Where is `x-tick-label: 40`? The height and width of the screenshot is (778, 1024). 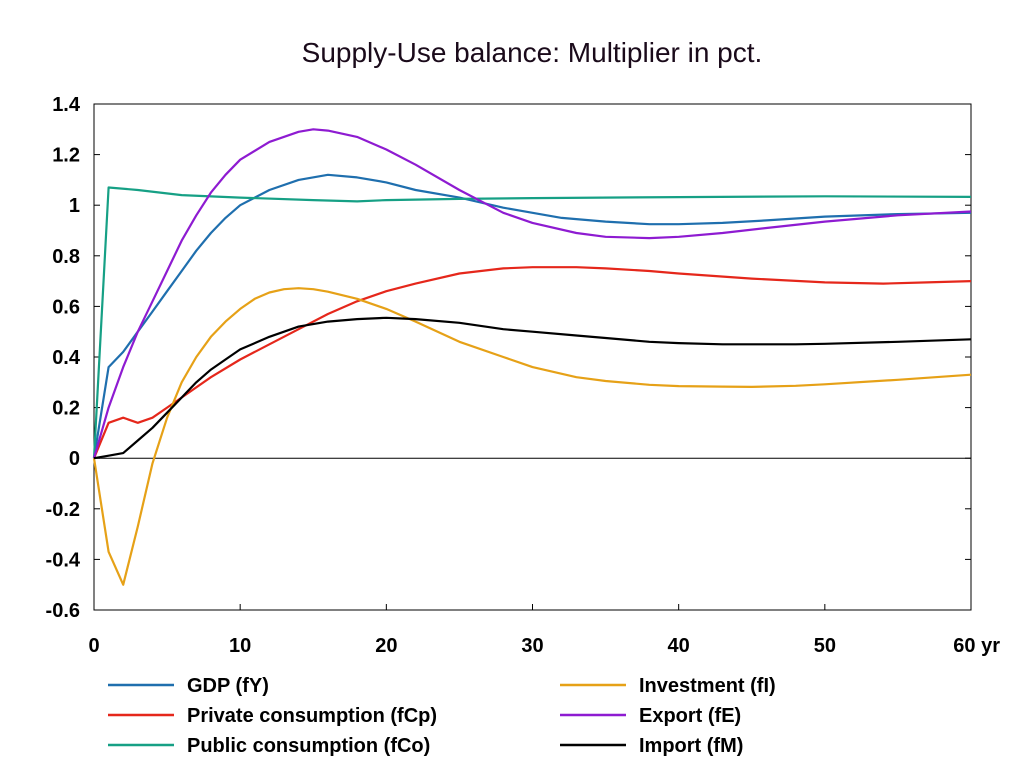 x-tick-label: 40 is located at coordinates (679, 646).